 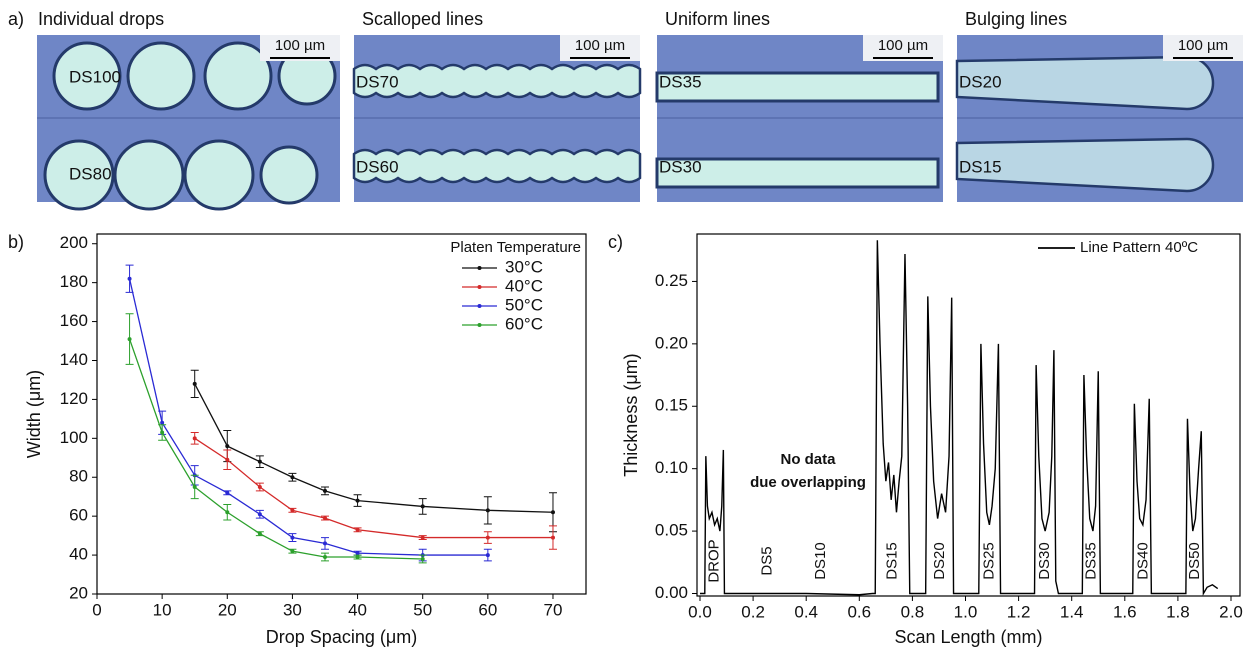 I want to click on series-line, so click(x=373, y=448).